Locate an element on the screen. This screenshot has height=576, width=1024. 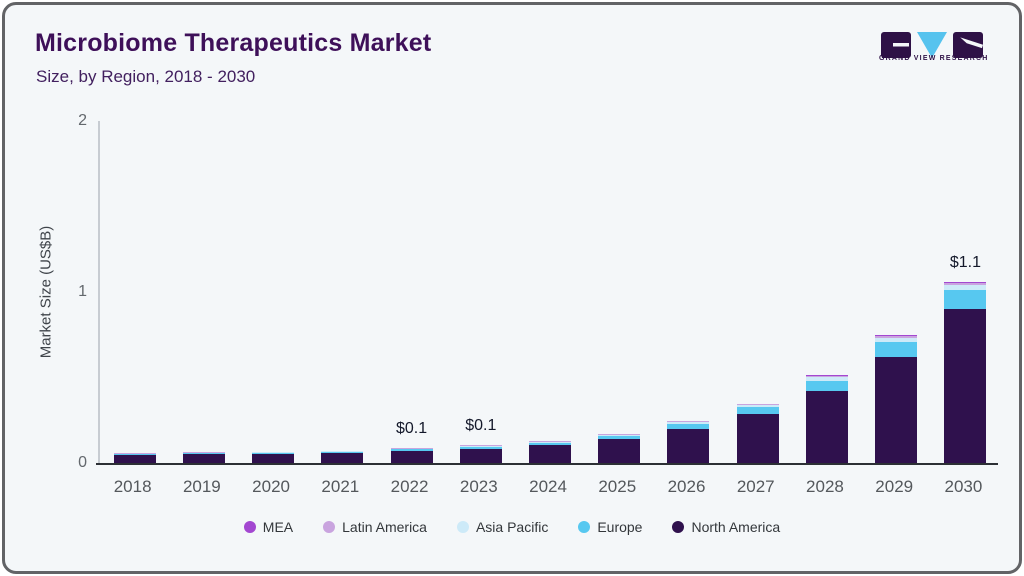
page-subtitle: Size, by Region, 2018 - 2030 is located at coordinates (146, 76).